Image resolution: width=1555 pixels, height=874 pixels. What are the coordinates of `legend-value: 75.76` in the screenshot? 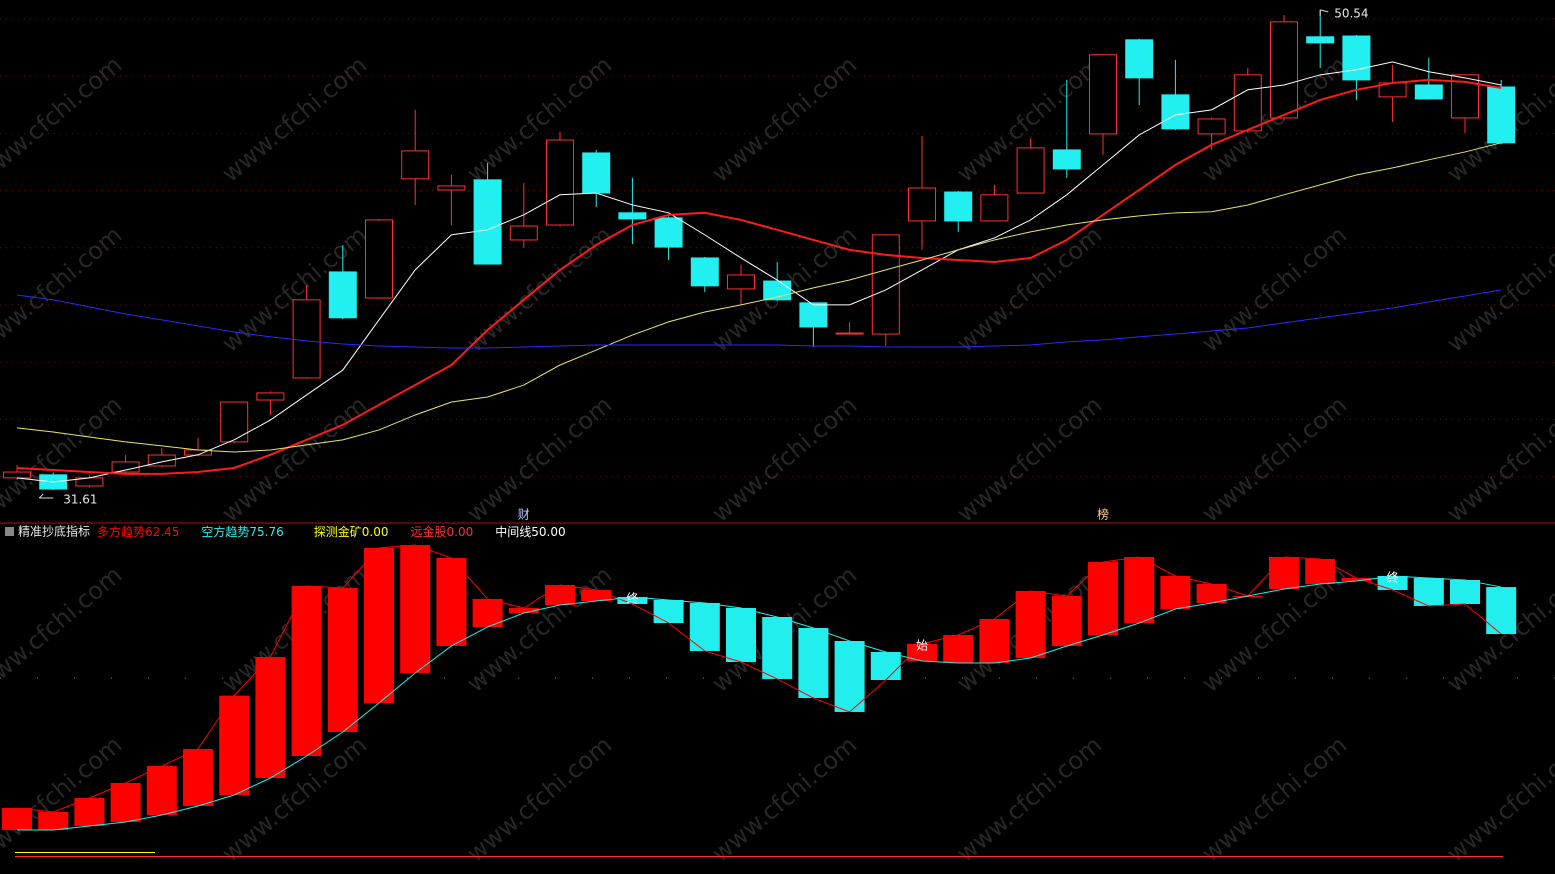 It's located at (266, 532).